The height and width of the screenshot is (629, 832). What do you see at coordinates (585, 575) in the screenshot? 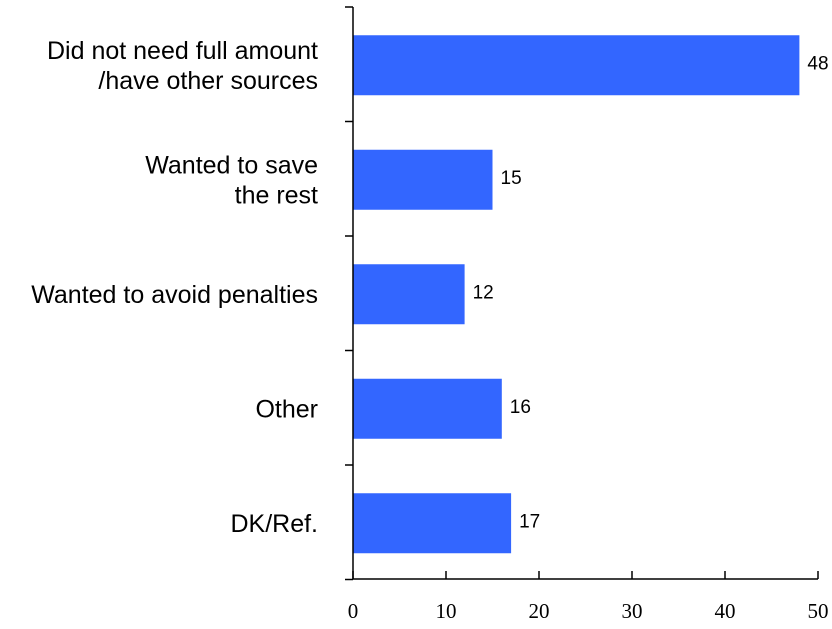
I see `x-axis-ticks` at bounding box center [585, 575].